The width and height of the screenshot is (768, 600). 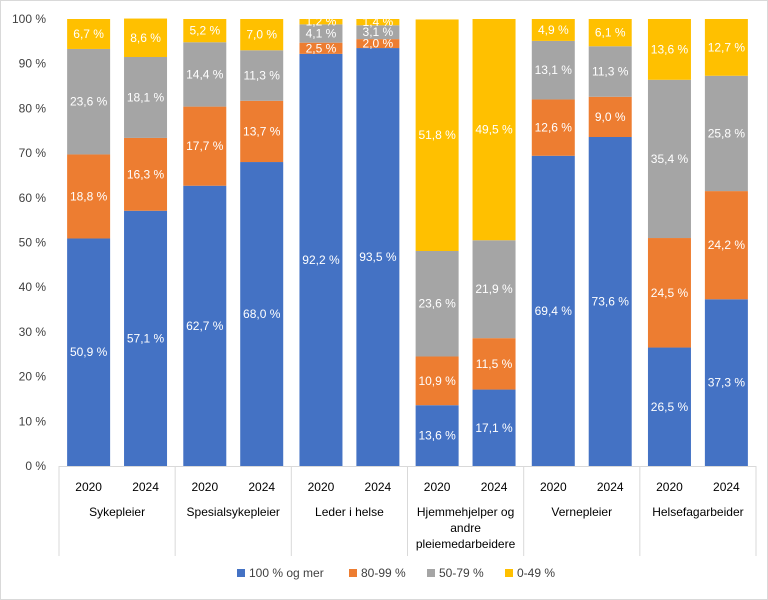 I want to click on data-label: 14,4 %, so click(x=205, y=74).